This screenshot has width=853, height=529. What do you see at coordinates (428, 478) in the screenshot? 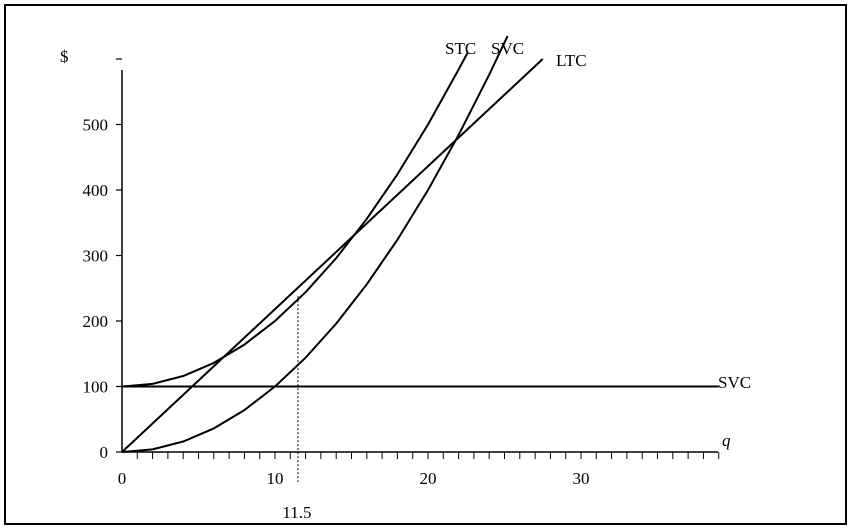
I see `x-tick-label: 20` at bounding box center [428, 478].